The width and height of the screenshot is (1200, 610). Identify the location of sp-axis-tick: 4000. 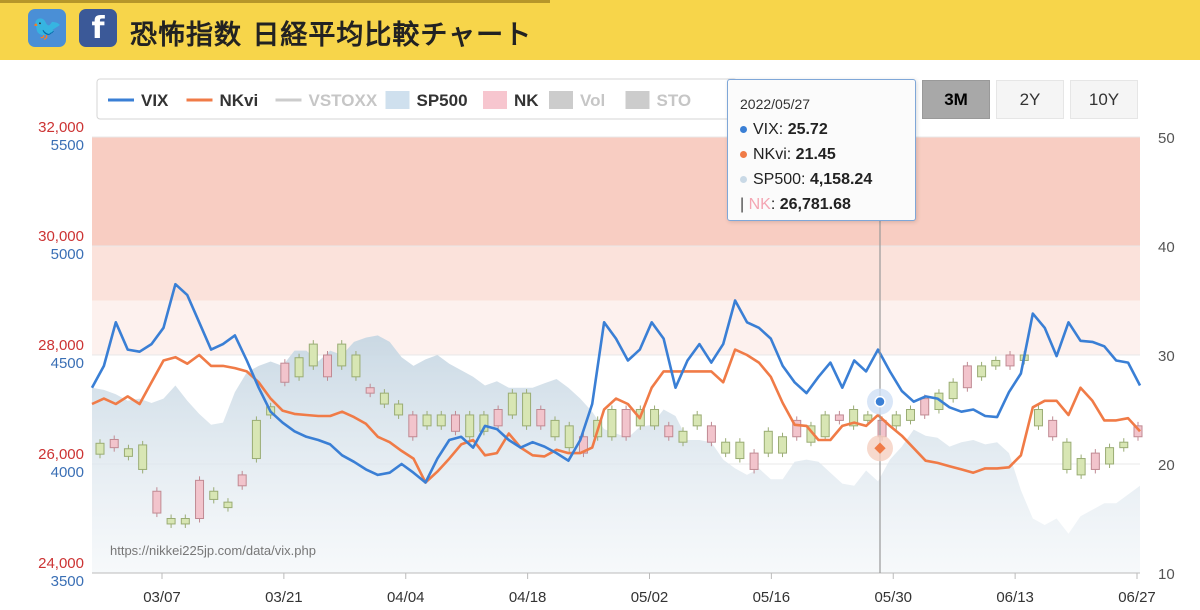
(67, 472).